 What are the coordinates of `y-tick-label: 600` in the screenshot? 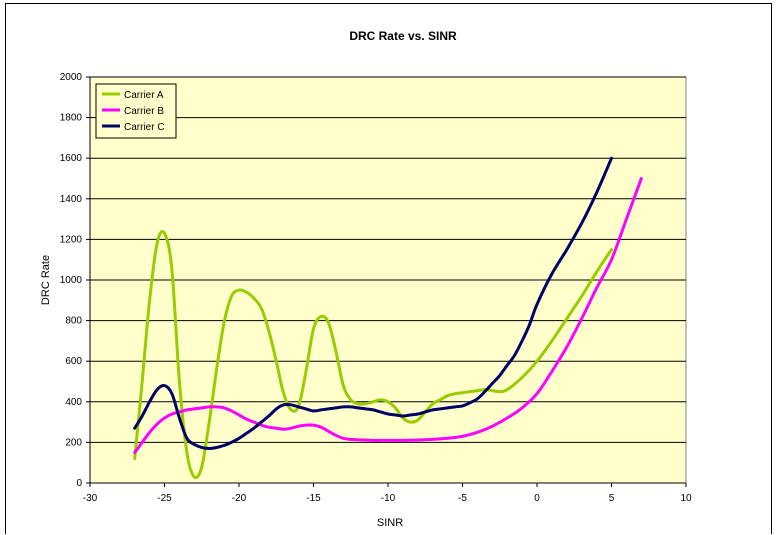 It's located at (73, 361).